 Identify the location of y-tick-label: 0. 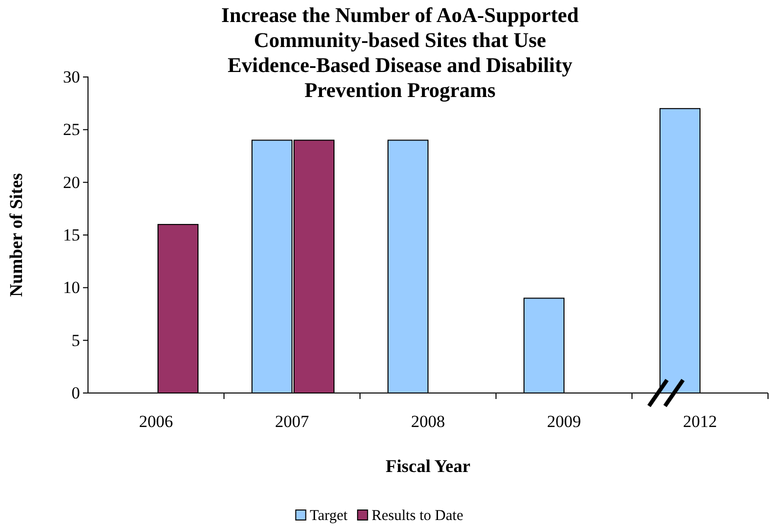
(76, 392).